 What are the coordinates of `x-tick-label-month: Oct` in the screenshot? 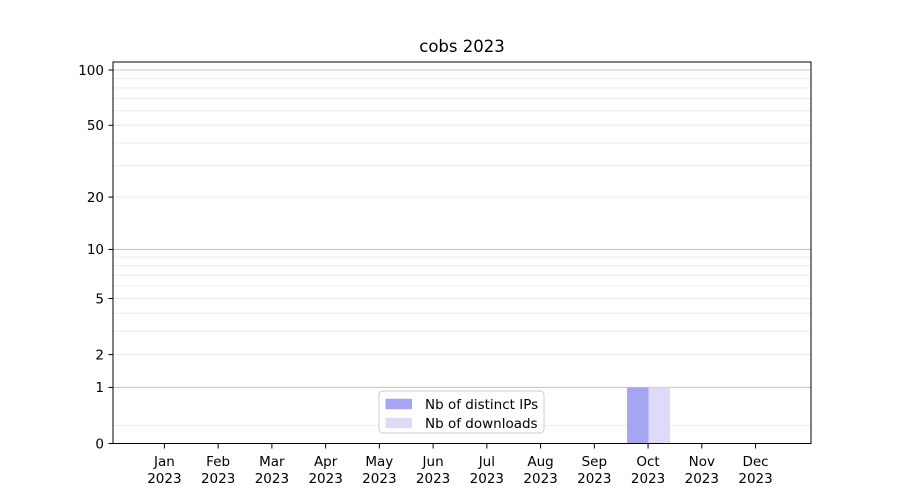 It's located at (647, 462).